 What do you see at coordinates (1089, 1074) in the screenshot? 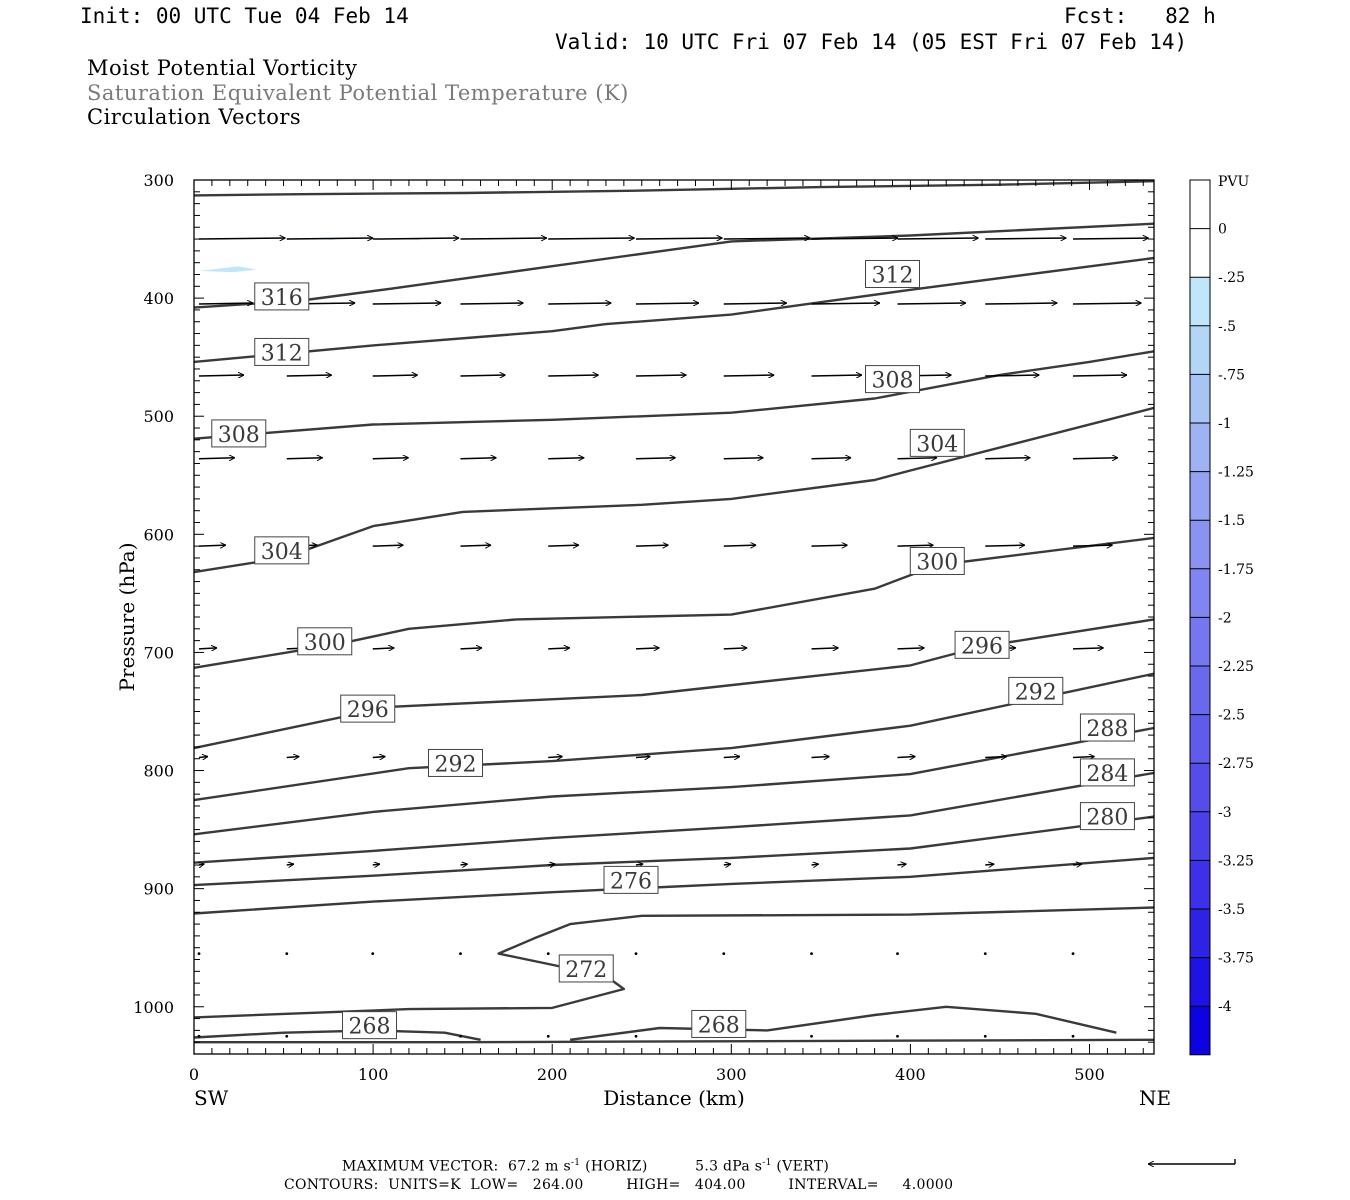
I see `x-tick-label: 500` at bounding box center [1089, 1074].